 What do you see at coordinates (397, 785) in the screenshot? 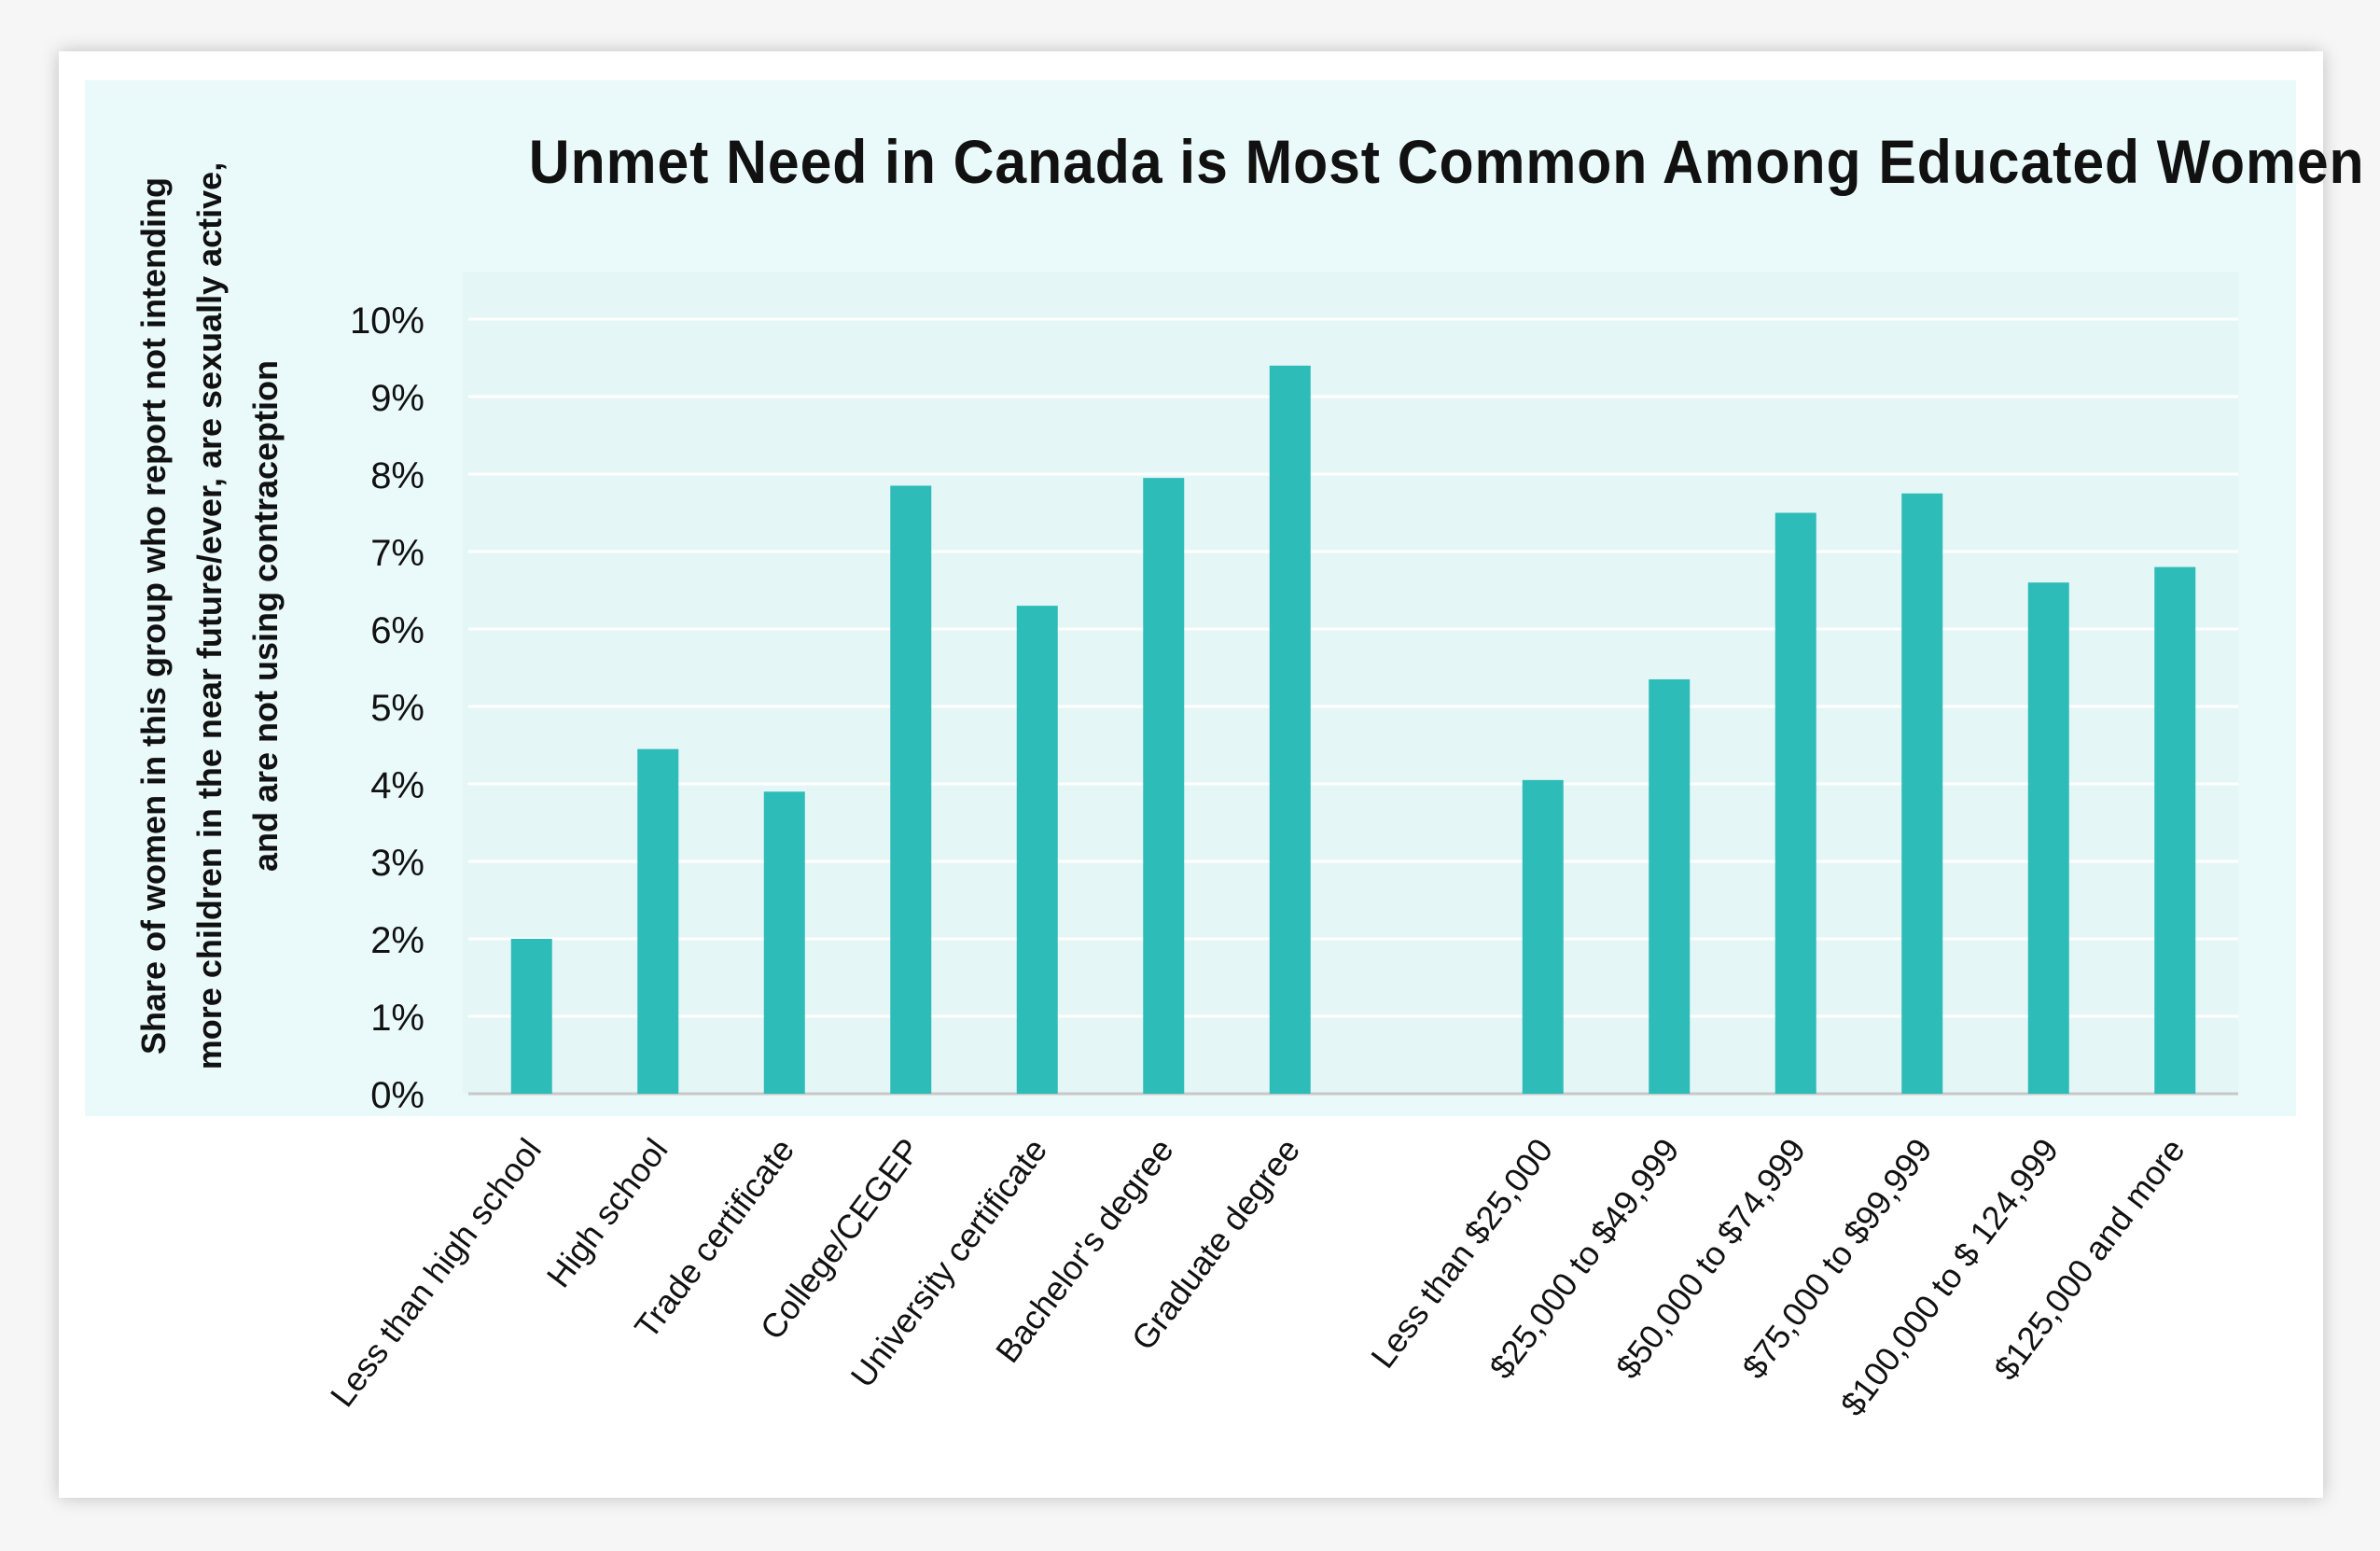
I see `y-tick-label: 4%` at bounding box center [397, 785].